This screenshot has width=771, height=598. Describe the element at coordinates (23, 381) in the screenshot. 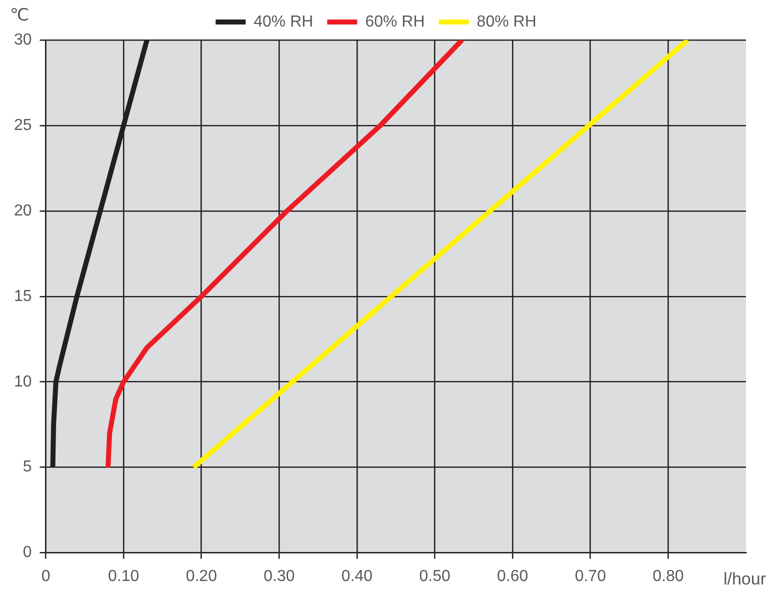

I see `y-tick-label: 10` at that location.